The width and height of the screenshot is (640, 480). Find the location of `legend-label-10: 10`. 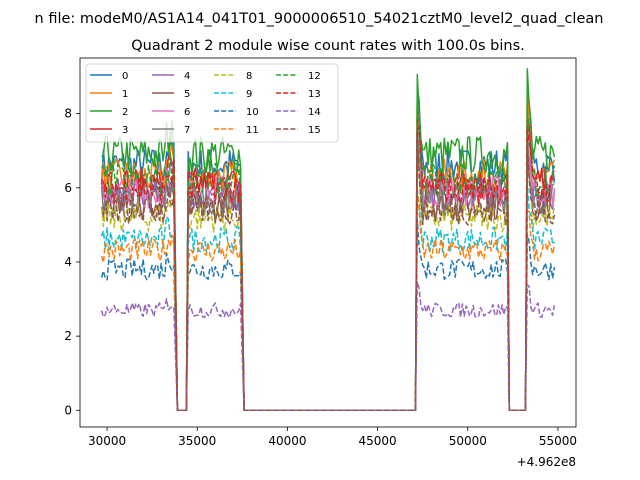

legend-label-10: 10 is located at coordinates (252, 112).